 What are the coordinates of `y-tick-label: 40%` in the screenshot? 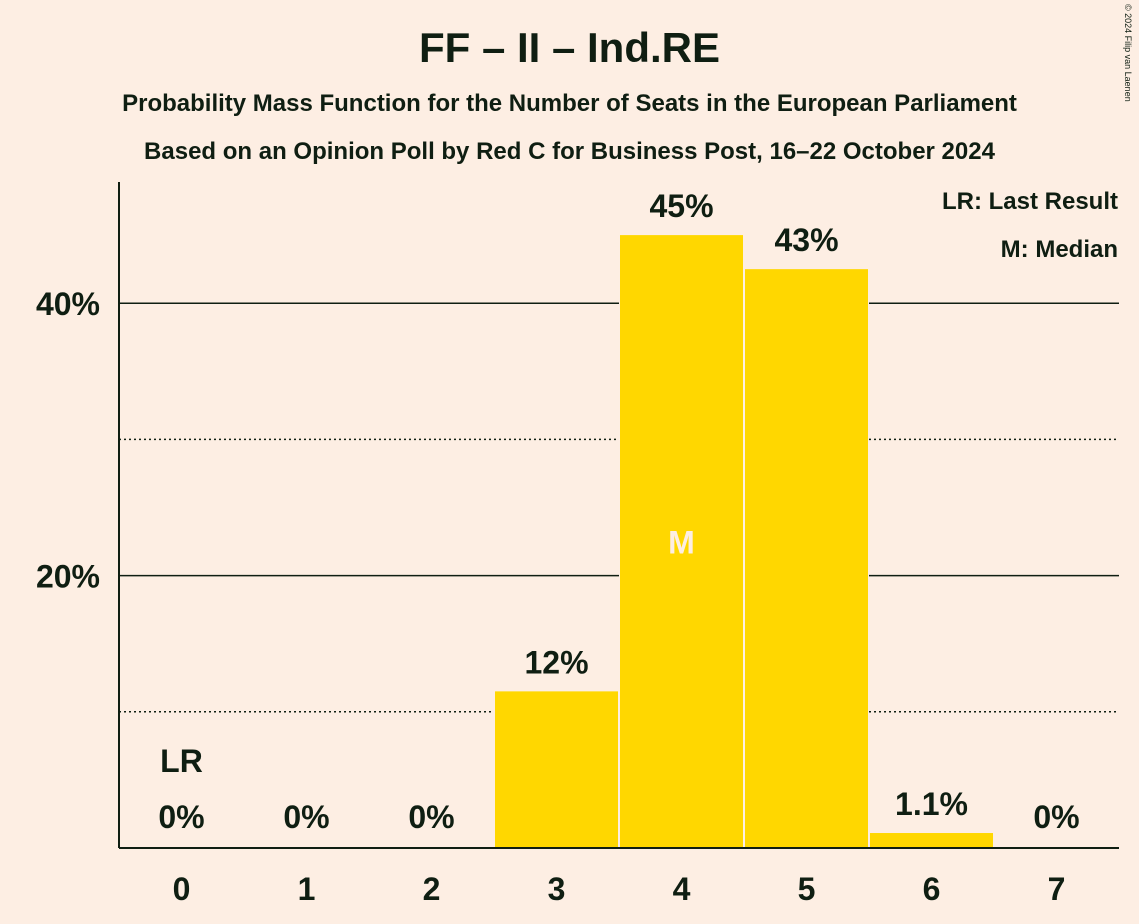 It's located at (68, 304).